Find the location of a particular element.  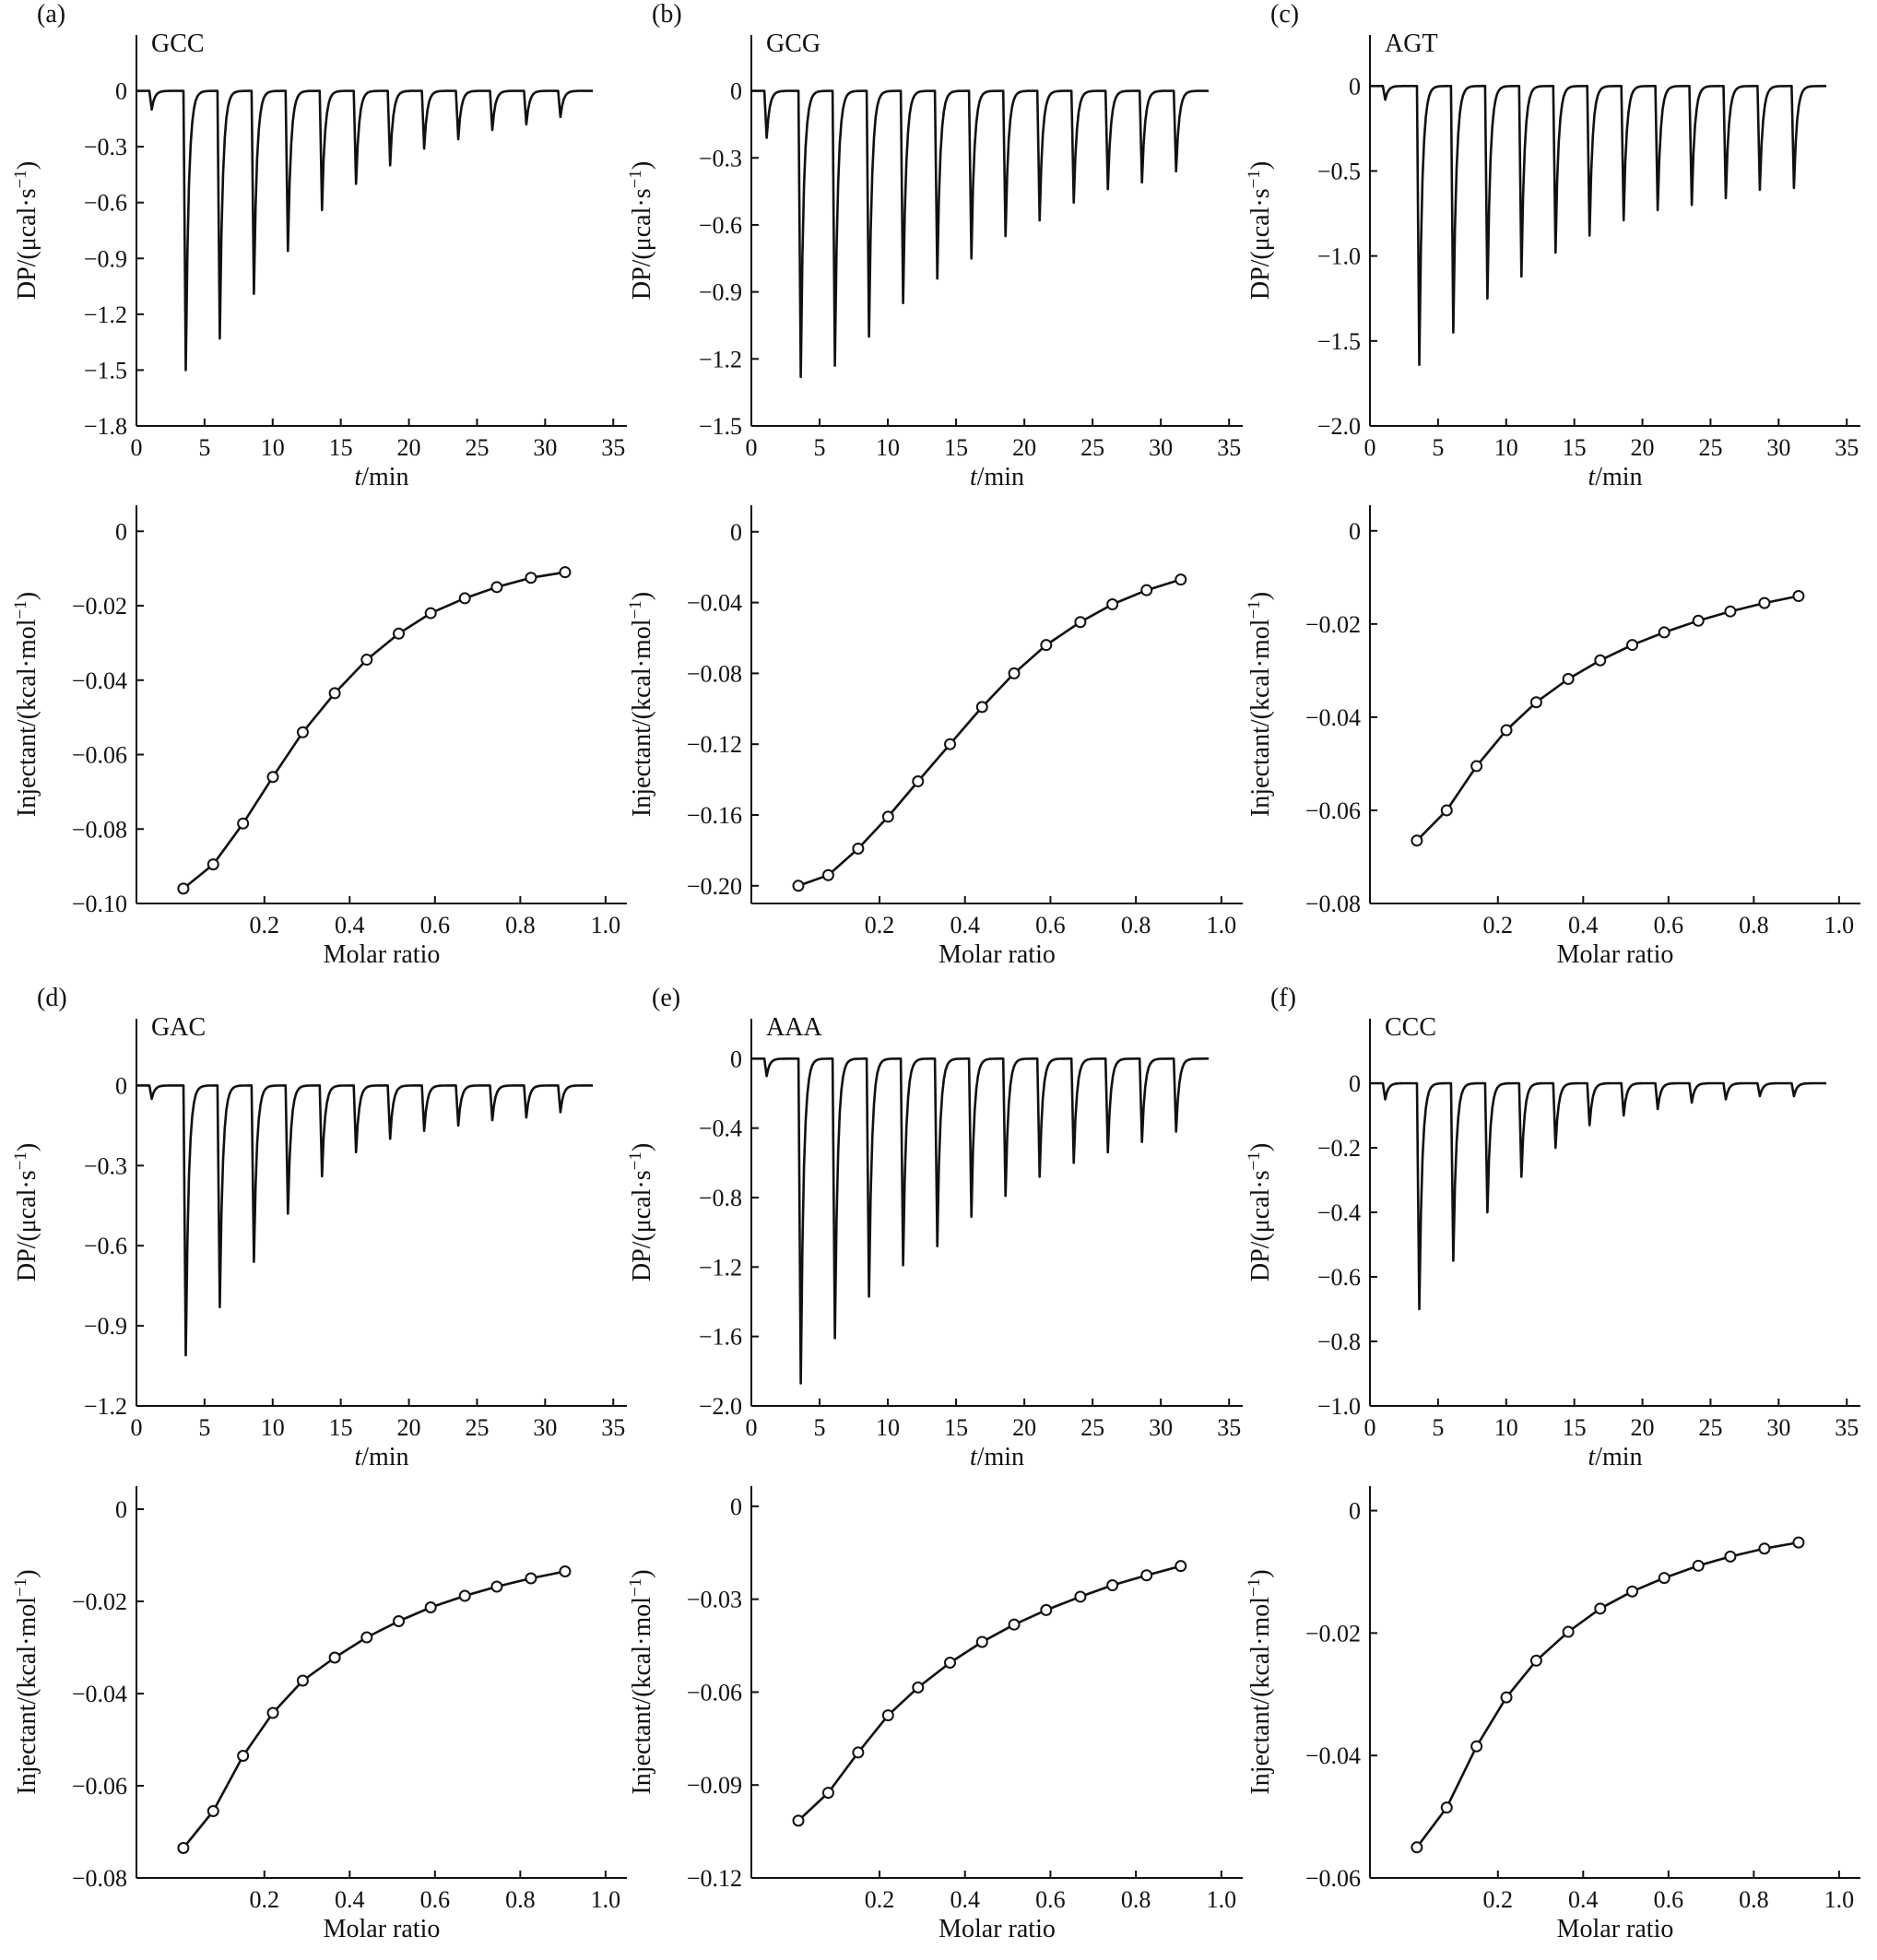

y-tick-label: −2.0 is located at coordinates (720, 1406).